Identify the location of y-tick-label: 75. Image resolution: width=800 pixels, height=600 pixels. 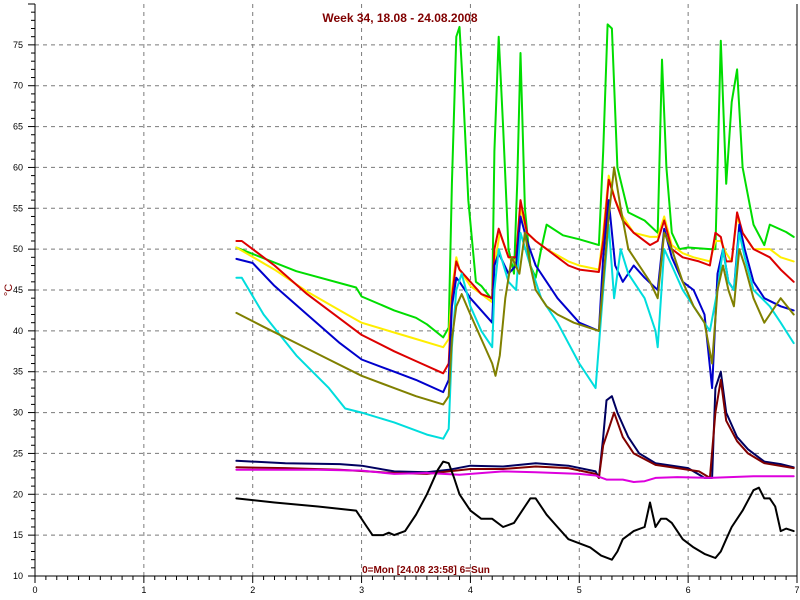
(18, 45).